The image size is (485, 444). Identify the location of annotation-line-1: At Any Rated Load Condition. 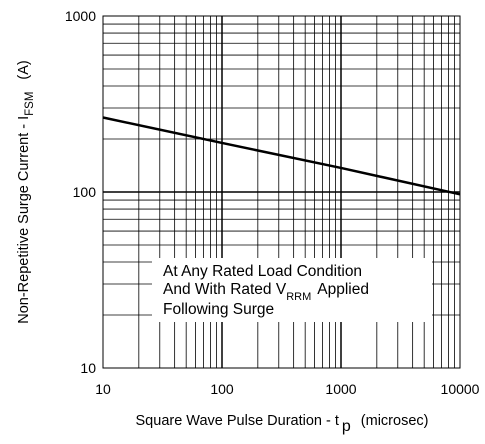
(262, 271).